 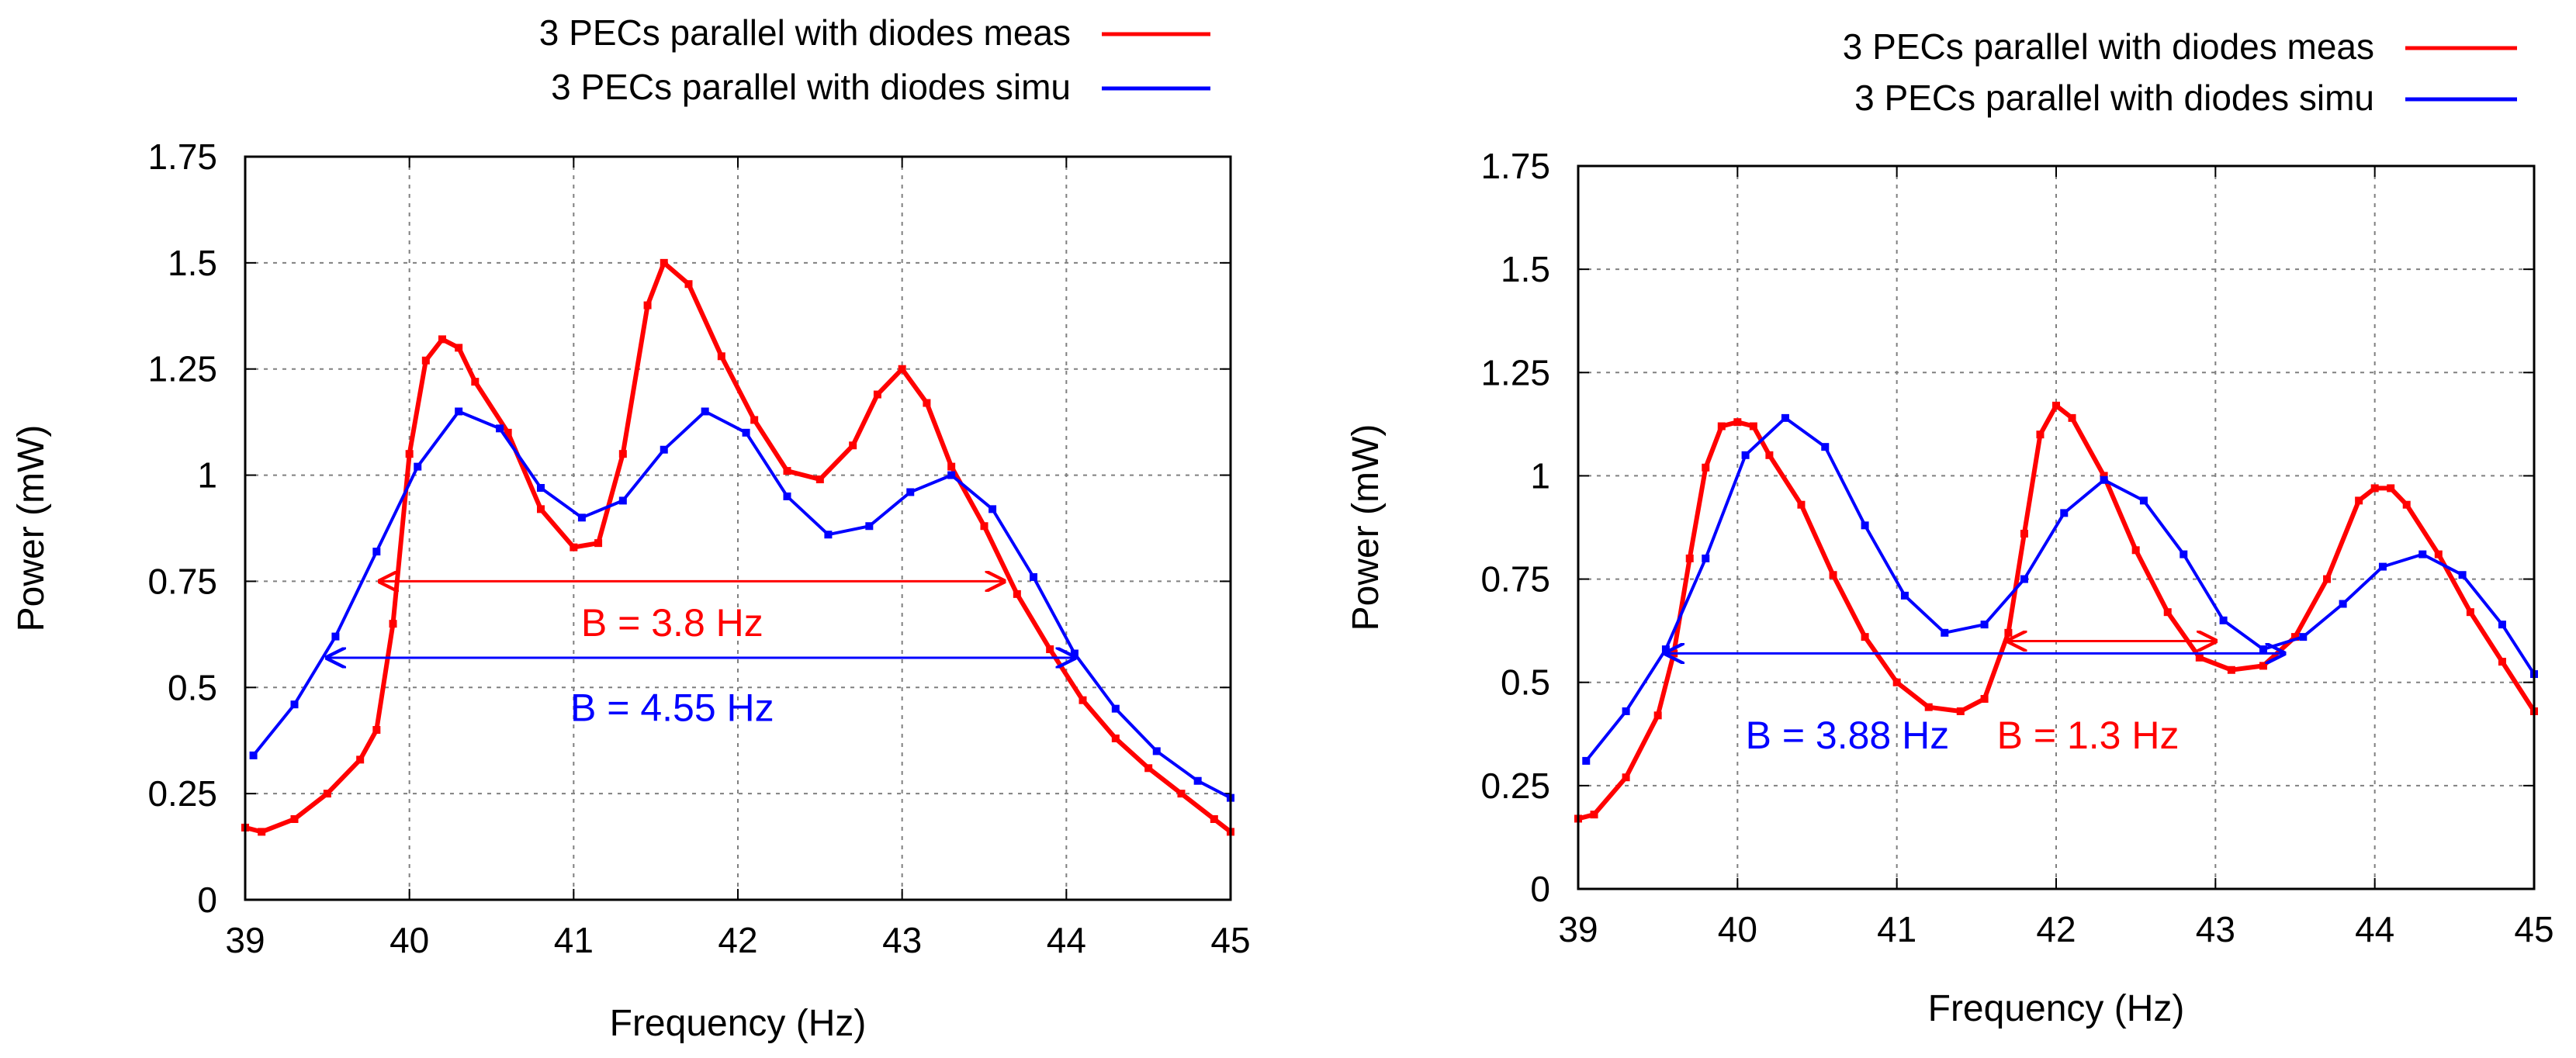 I want to click on x-tick-label: 40, so click(x=1737, y=929).